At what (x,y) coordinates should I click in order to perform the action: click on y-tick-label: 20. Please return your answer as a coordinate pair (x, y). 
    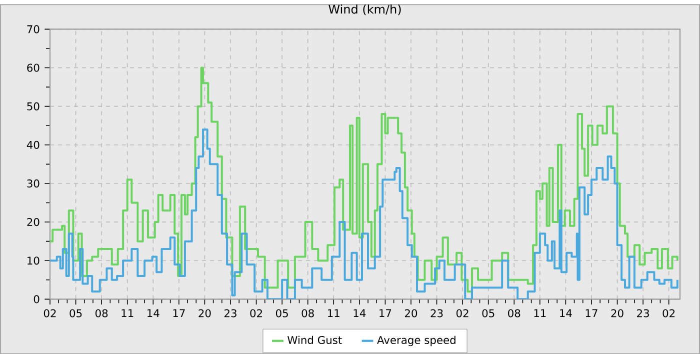
    Looking at the image, I should click on (33, 222).